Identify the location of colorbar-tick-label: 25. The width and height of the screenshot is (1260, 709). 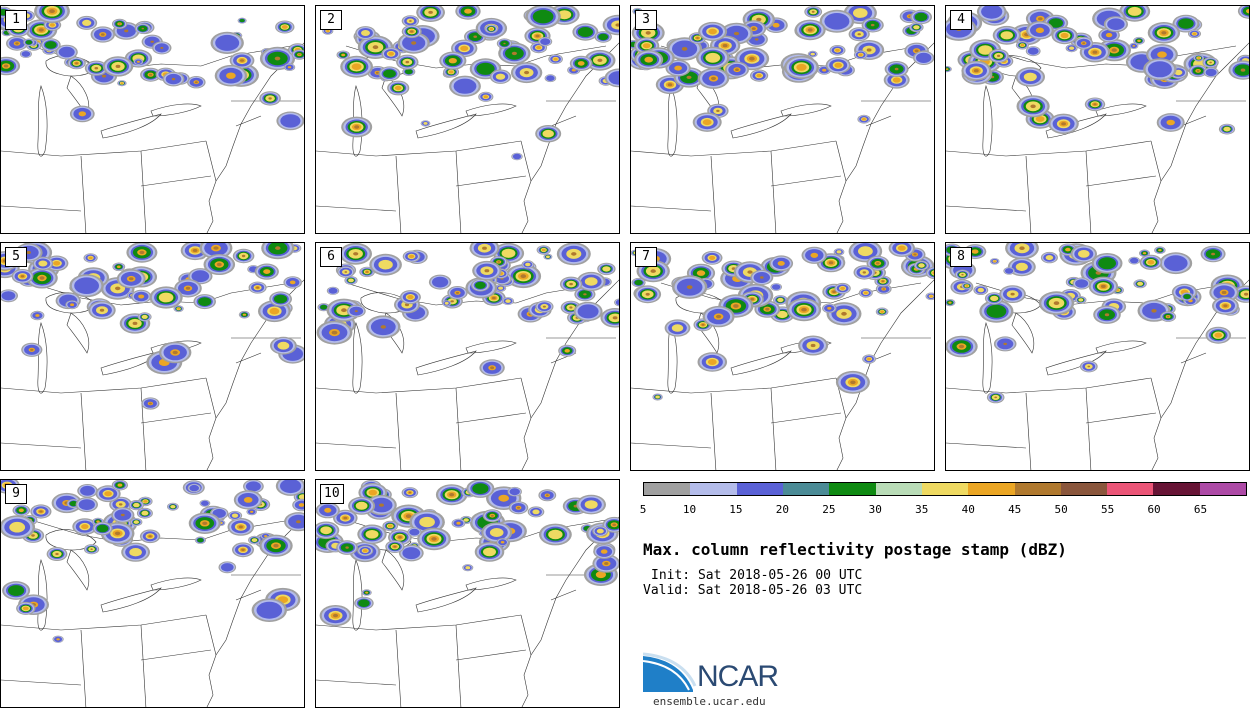
(829, 509).